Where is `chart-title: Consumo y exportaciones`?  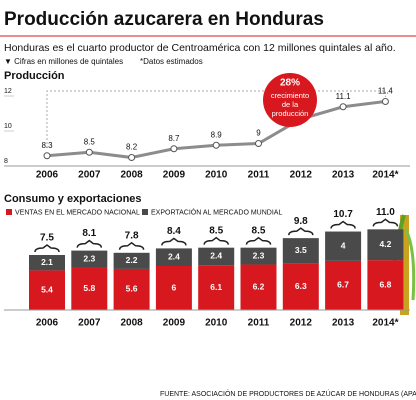 chart-title: Consumo y exportaciones is located at coordinates (73, 199).